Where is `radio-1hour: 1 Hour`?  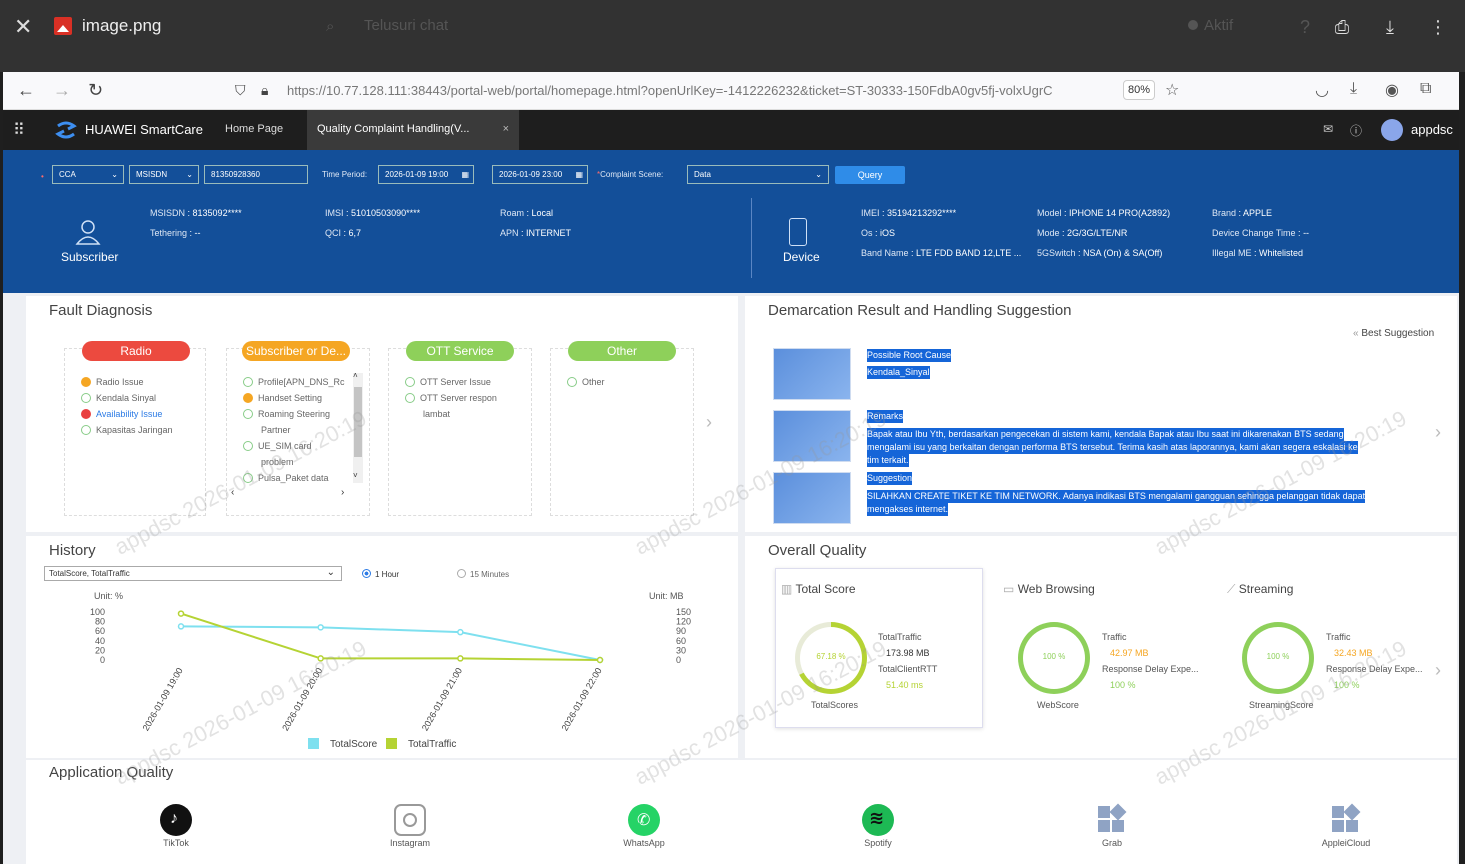 radio-1hour: 1 Hour is located at coordinates (380, 574).